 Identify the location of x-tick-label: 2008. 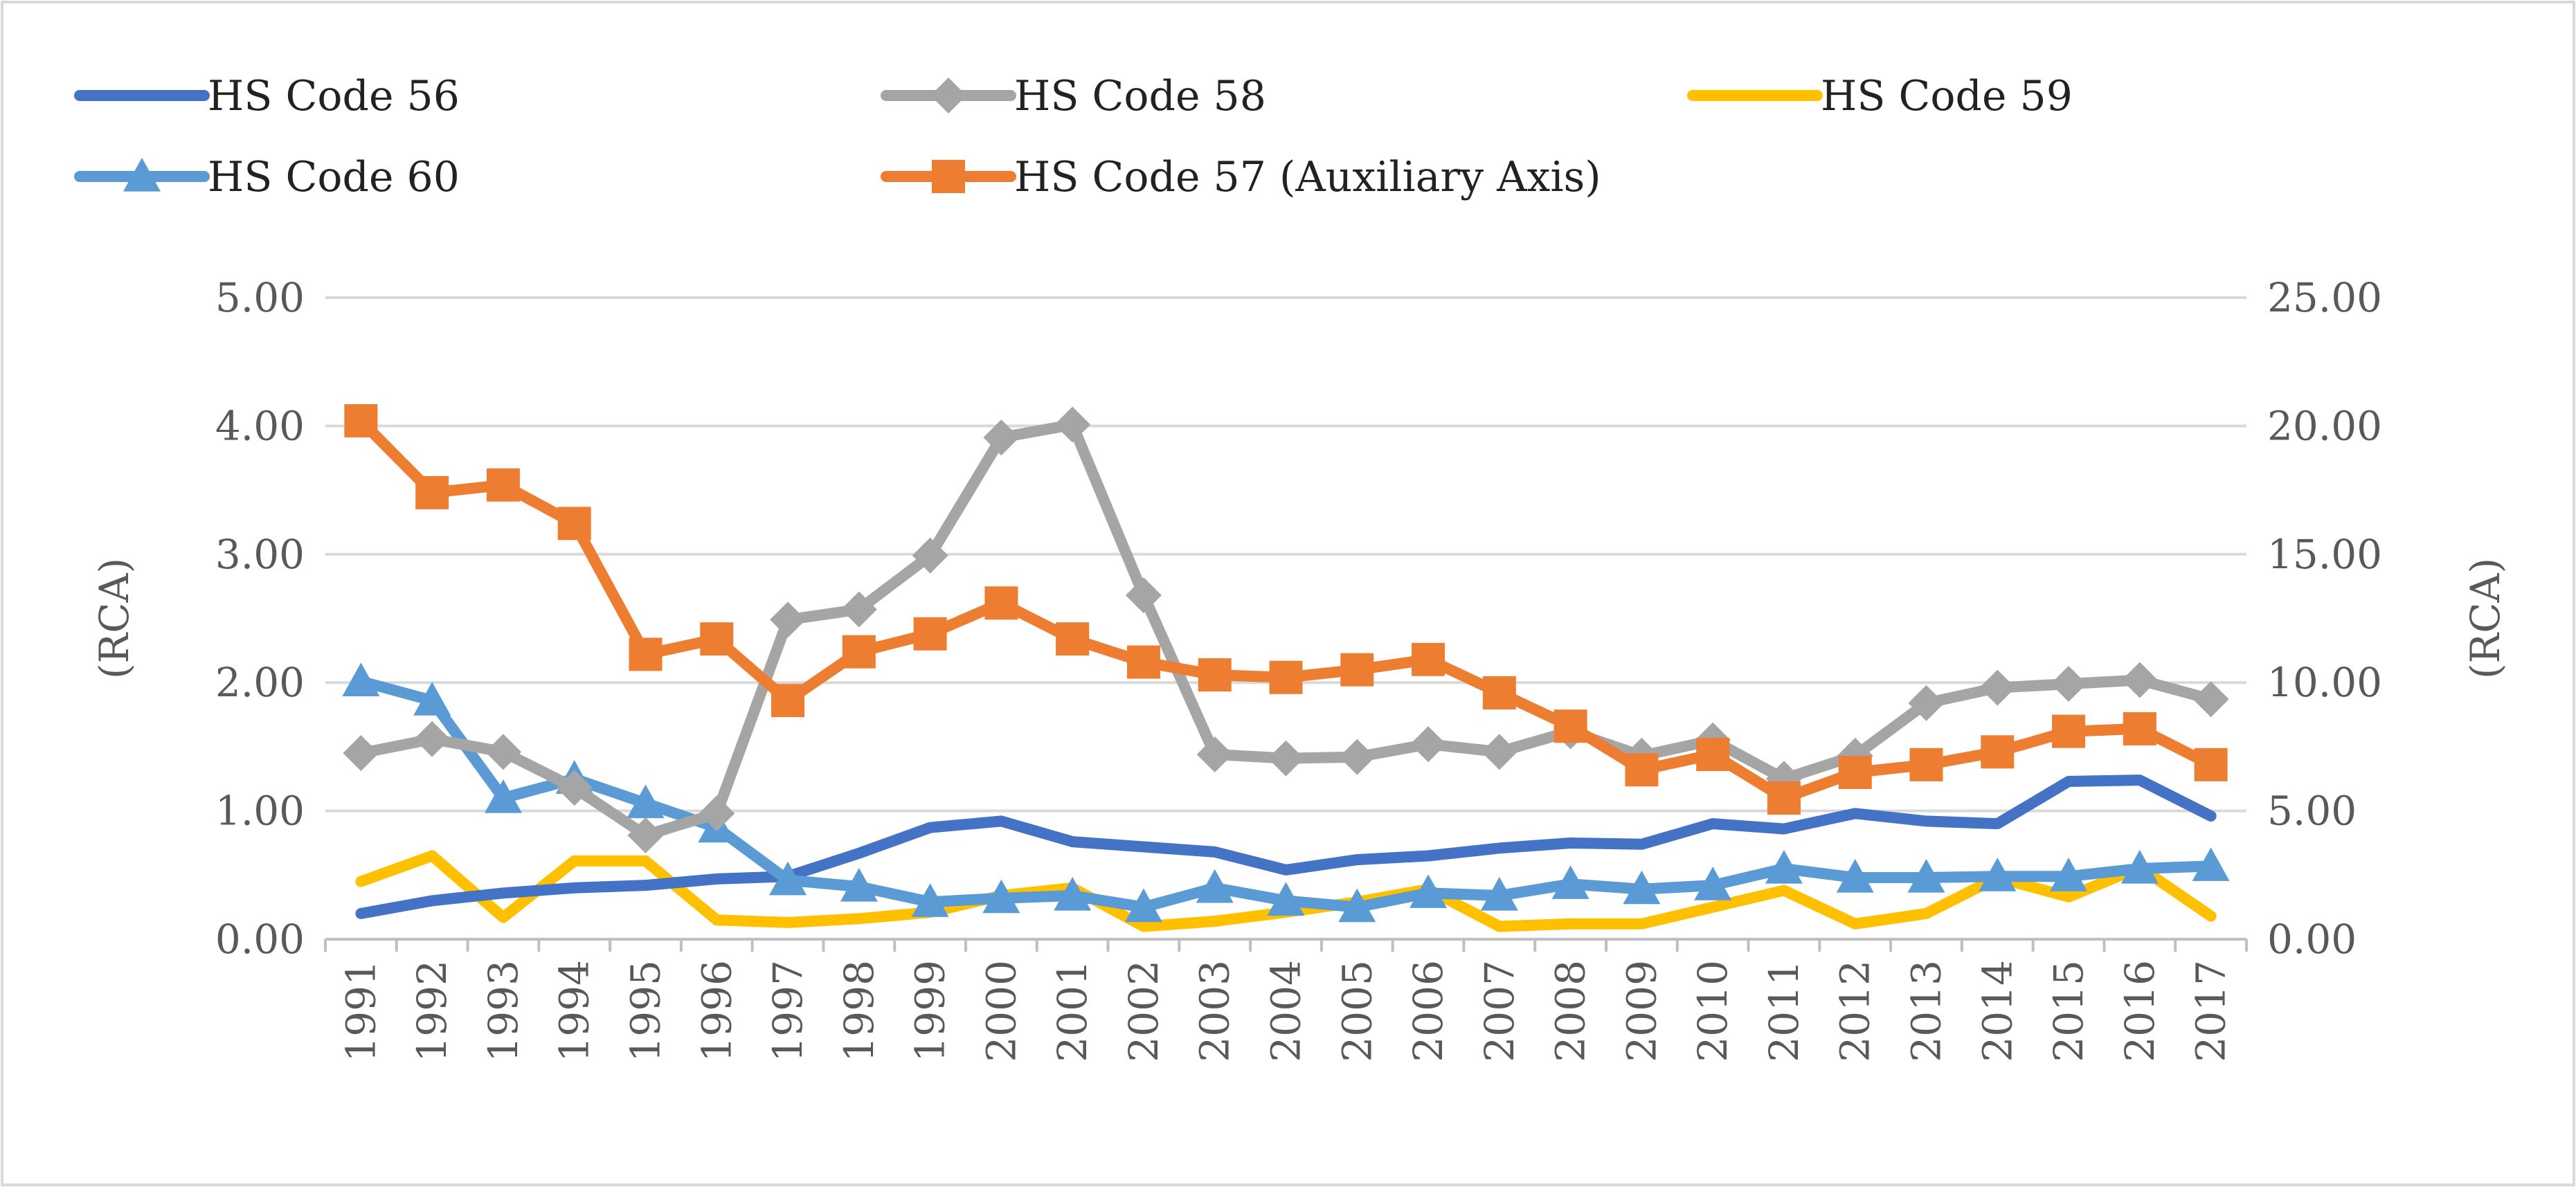
(1571, 1011).